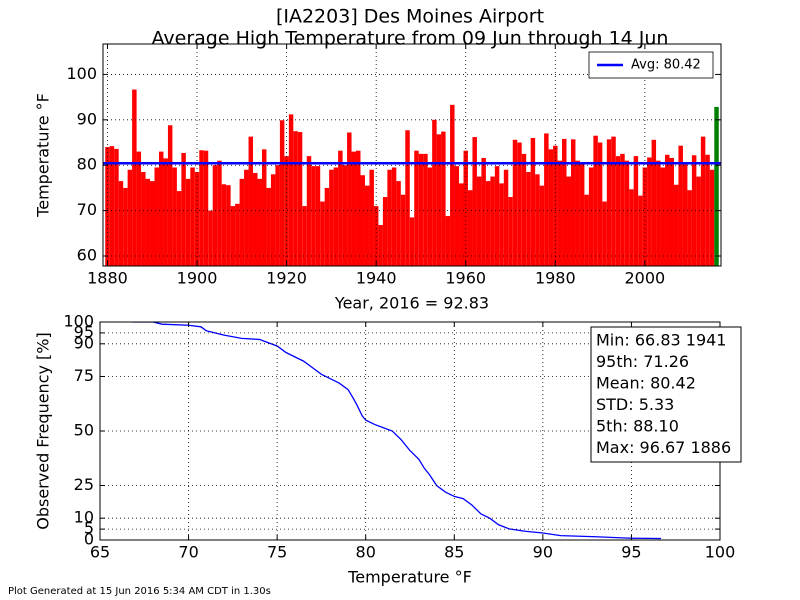 The width and height of the screenshot is (800, 600). What do you see at coordinates (89, 539) in the screenshot?
I see `y-tick-label: 0` at bounding box center [89, 539].